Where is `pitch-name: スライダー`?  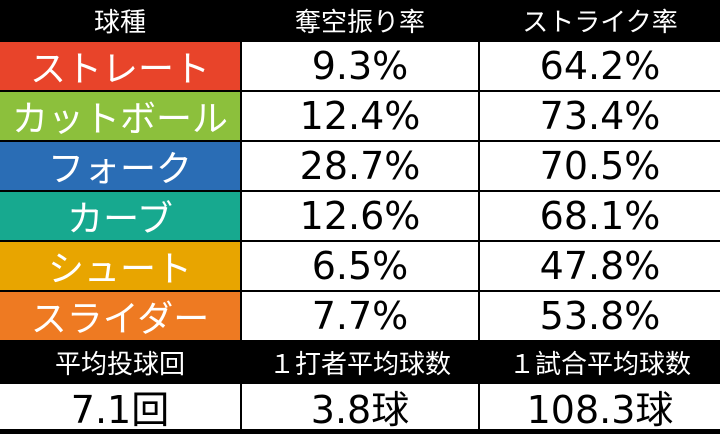 pitch-name: スライダー is located at coordinates (120, 316).